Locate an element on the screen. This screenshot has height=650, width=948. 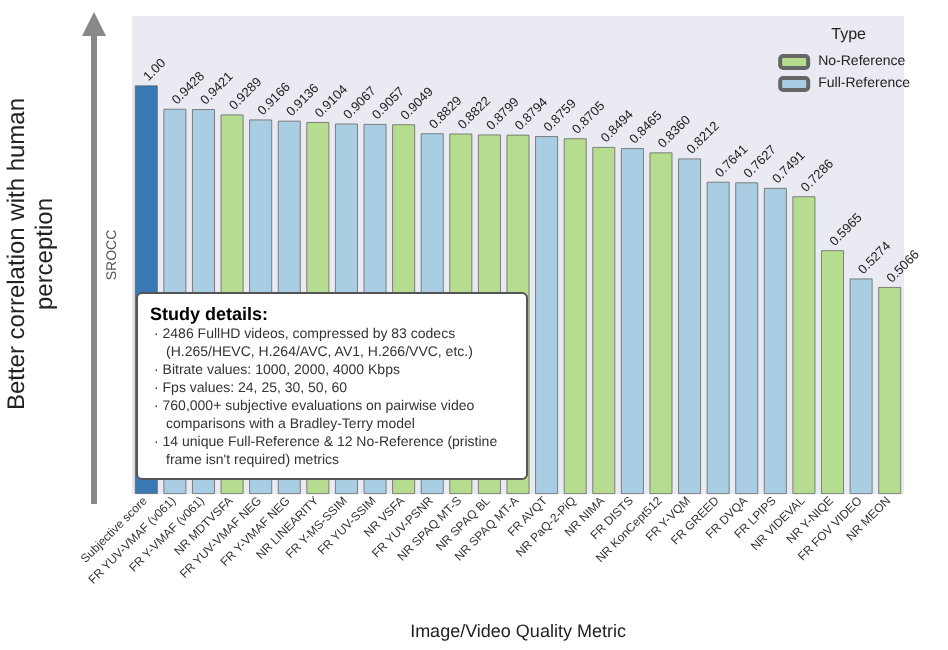
annotation: Study details: is located at coordinates (210, 314).